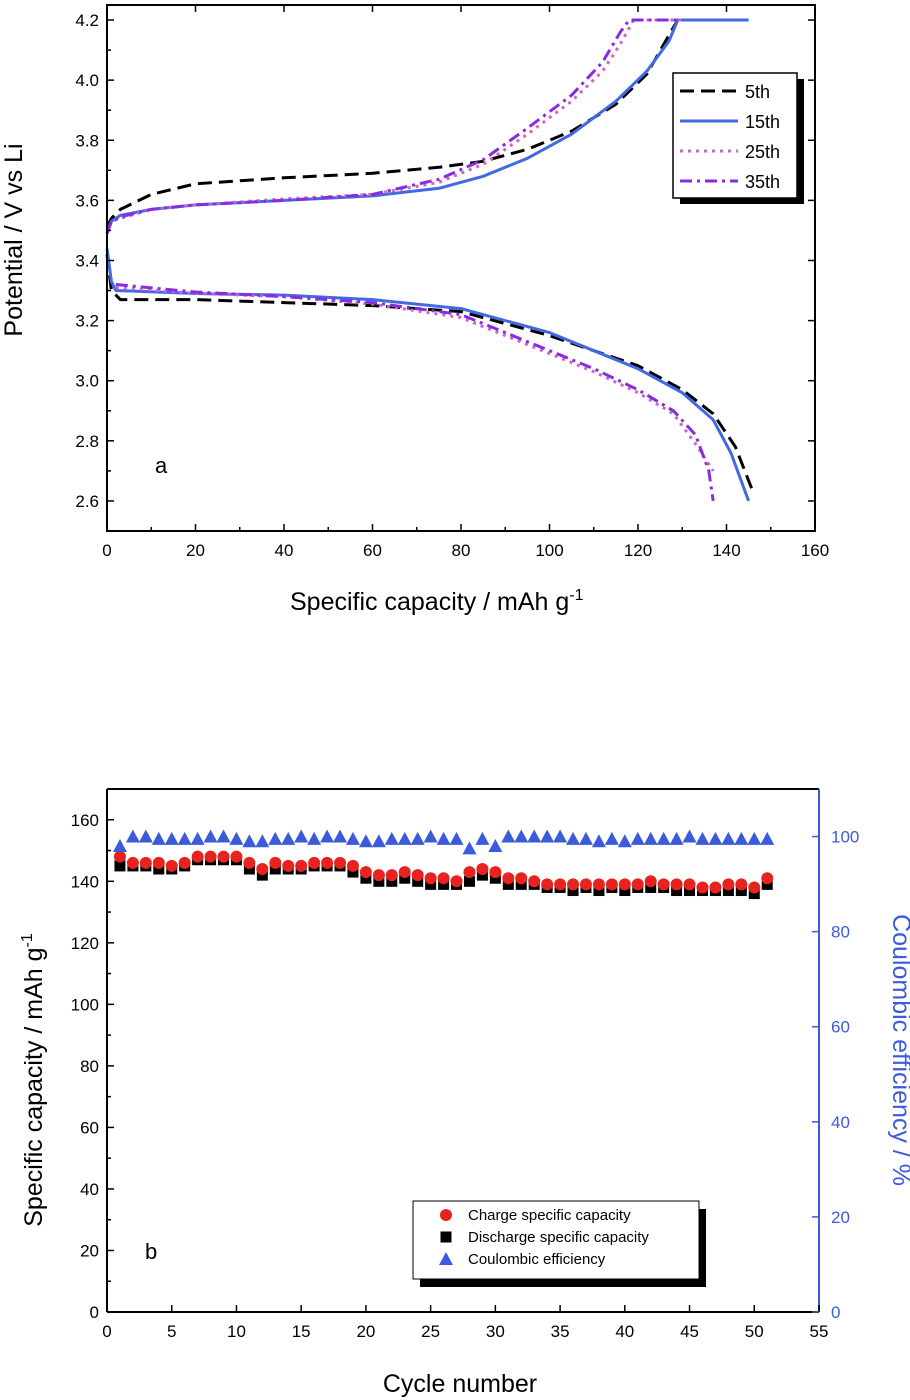  What do you see at coordinates (558, 1237) in the screenshot?
I see `legend-series-label: Discharge specific capacity` at bounding box center [558, 1237].